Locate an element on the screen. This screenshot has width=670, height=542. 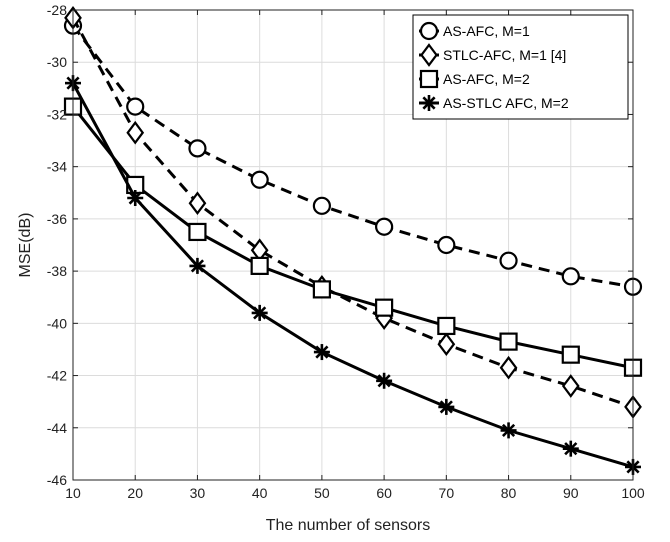
y-tick-label: -32 is located at coordinates (57, 114).